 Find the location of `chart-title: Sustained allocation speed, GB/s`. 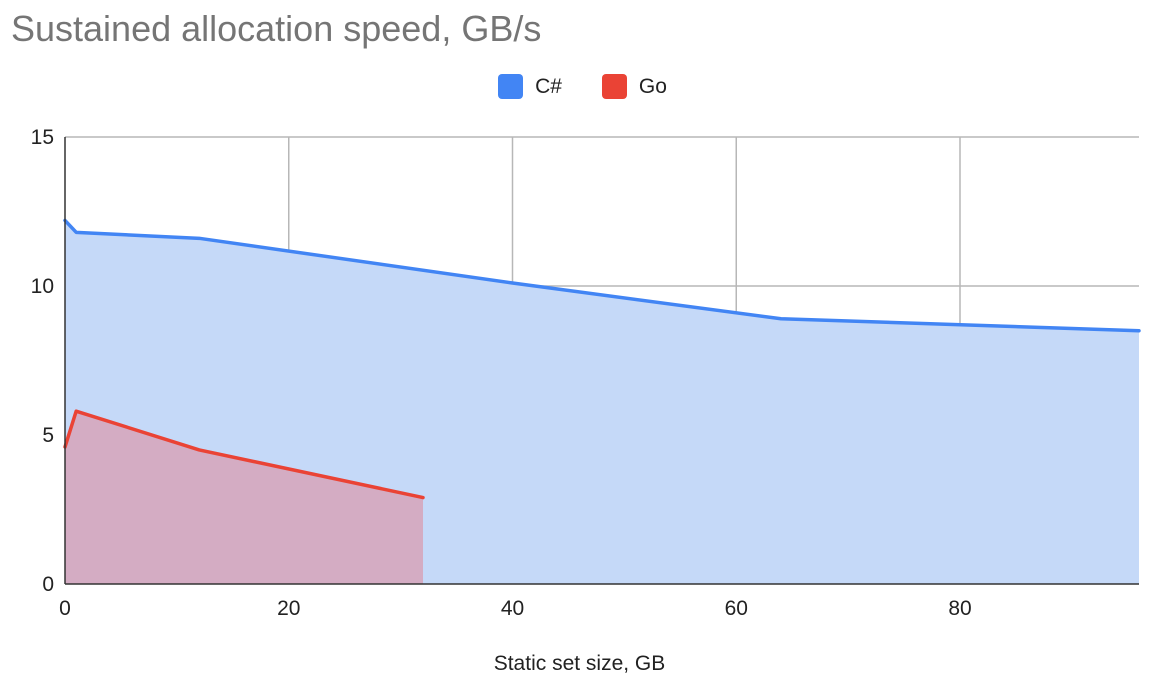

chart-title: Sustained allocation speed, GB/s is located at coordinates (276, 28).